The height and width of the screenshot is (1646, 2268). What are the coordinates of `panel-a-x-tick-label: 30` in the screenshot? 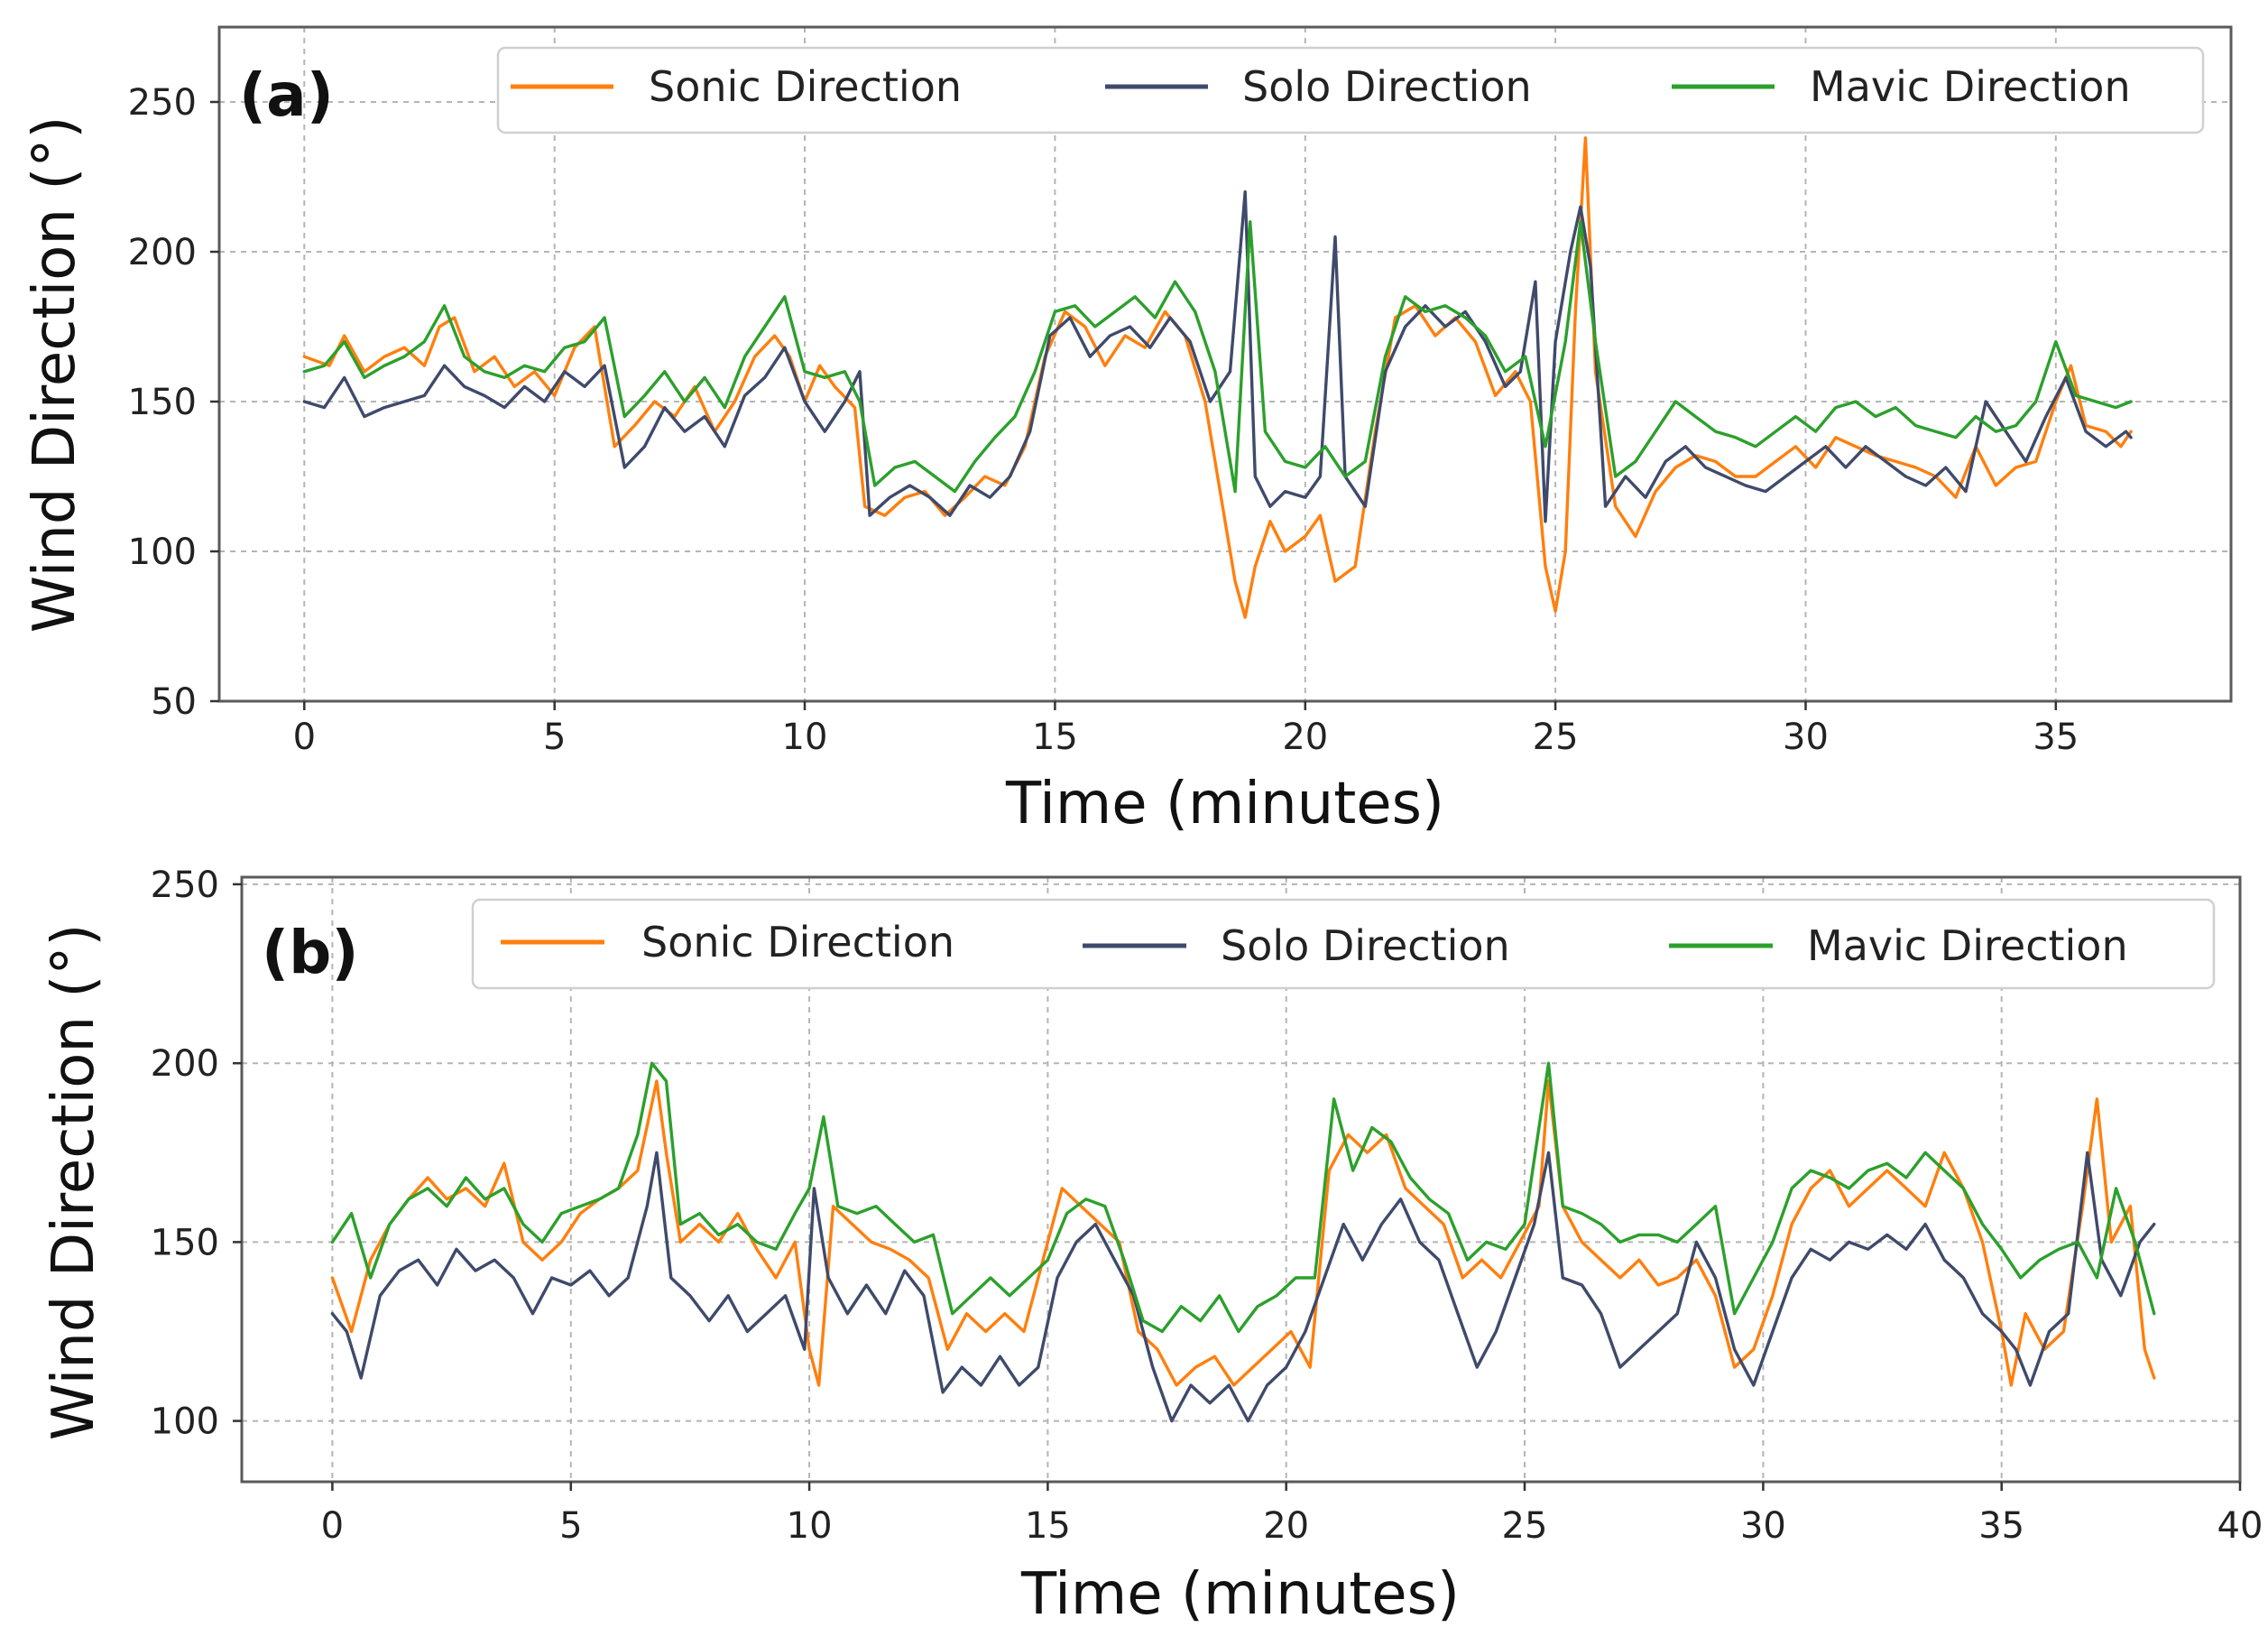 It's located at (1806, 738).